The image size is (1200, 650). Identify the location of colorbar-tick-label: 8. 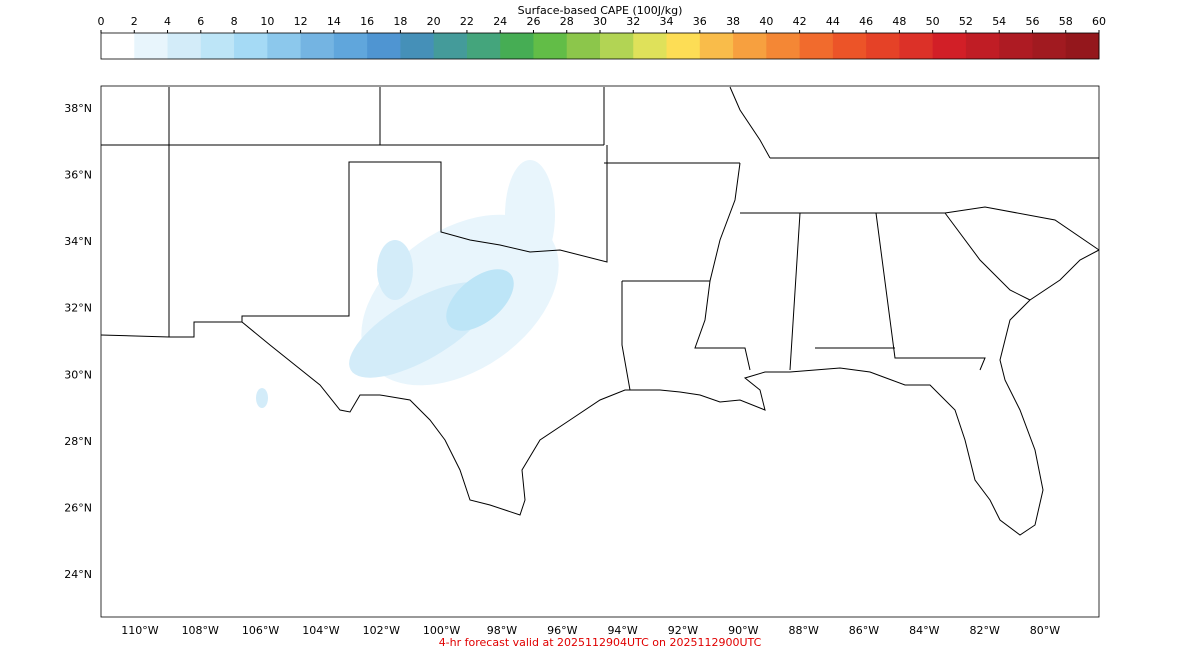
(234, 21).